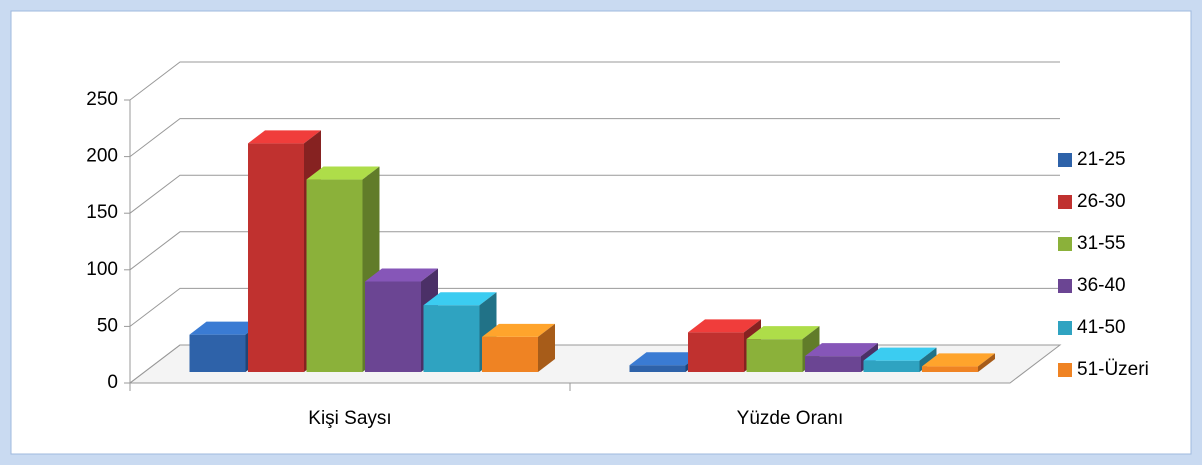 This screenshot has height=470, width=1202. What do you see at coordinates (1101, 201) in the screenshot?
I see `legend-label: 26-30` at bounding box center [1101, 201].